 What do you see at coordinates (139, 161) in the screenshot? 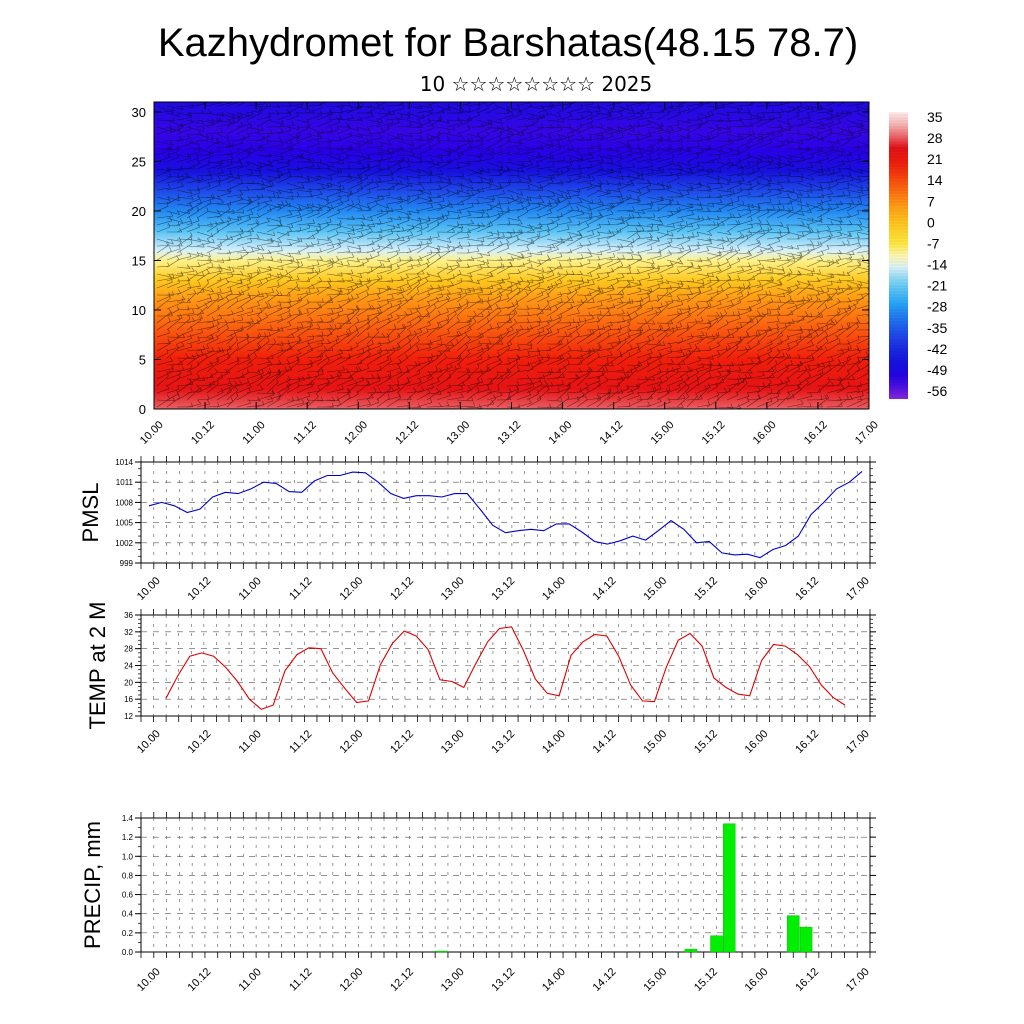
I see `y-tick-label: 25` at bounding box center [139, 161].